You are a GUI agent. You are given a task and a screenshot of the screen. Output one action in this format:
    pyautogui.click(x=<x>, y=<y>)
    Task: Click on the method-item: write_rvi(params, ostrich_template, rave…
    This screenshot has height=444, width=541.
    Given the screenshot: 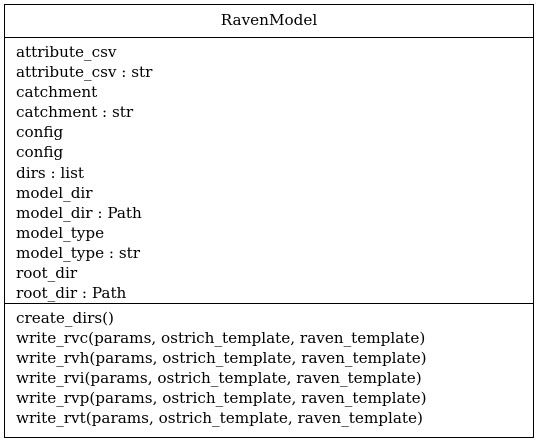 What is the action you would take?
    pyautogui.click(x=219, y=378)
    